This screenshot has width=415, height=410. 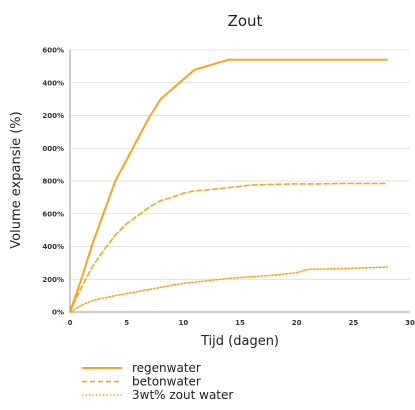 What do you see at coordinates (53, 149) in the screenshot?
I see `y-tick-label: 000%` at bounding box center [53, 149].